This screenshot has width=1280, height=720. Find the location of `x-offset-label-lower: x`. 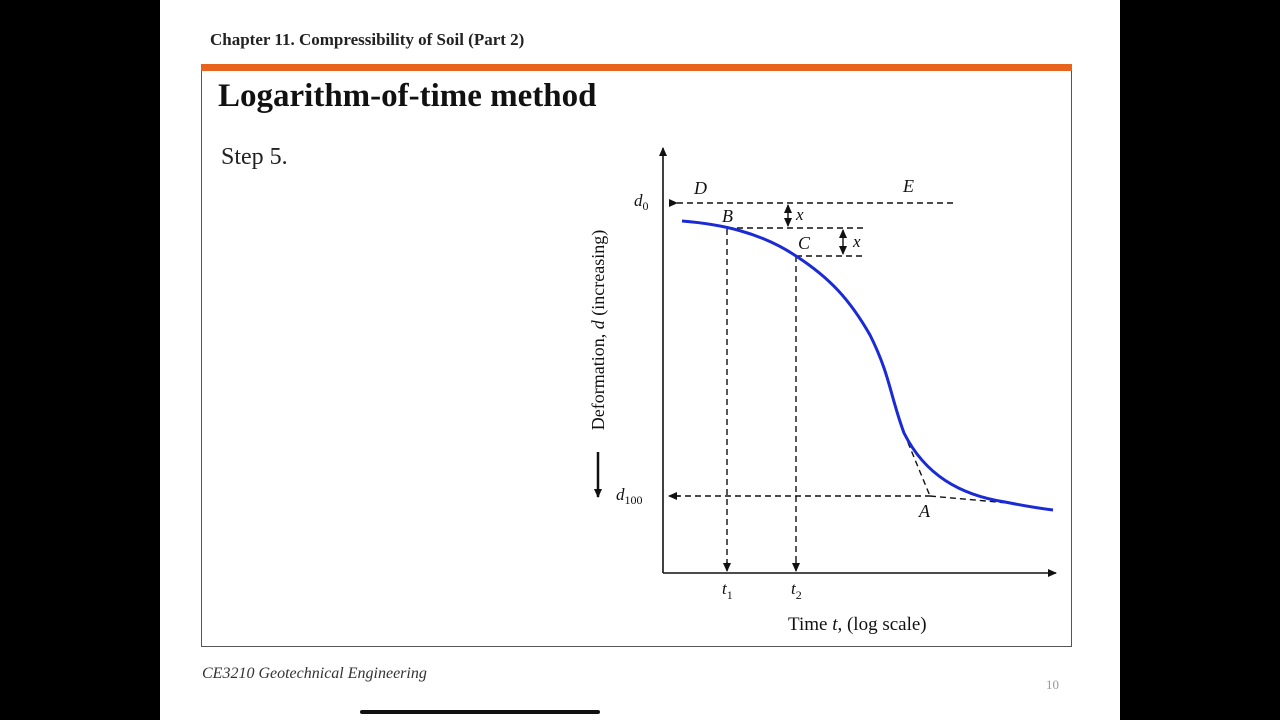

x-offset-label-lower: x is located at coordinates (856, 241).